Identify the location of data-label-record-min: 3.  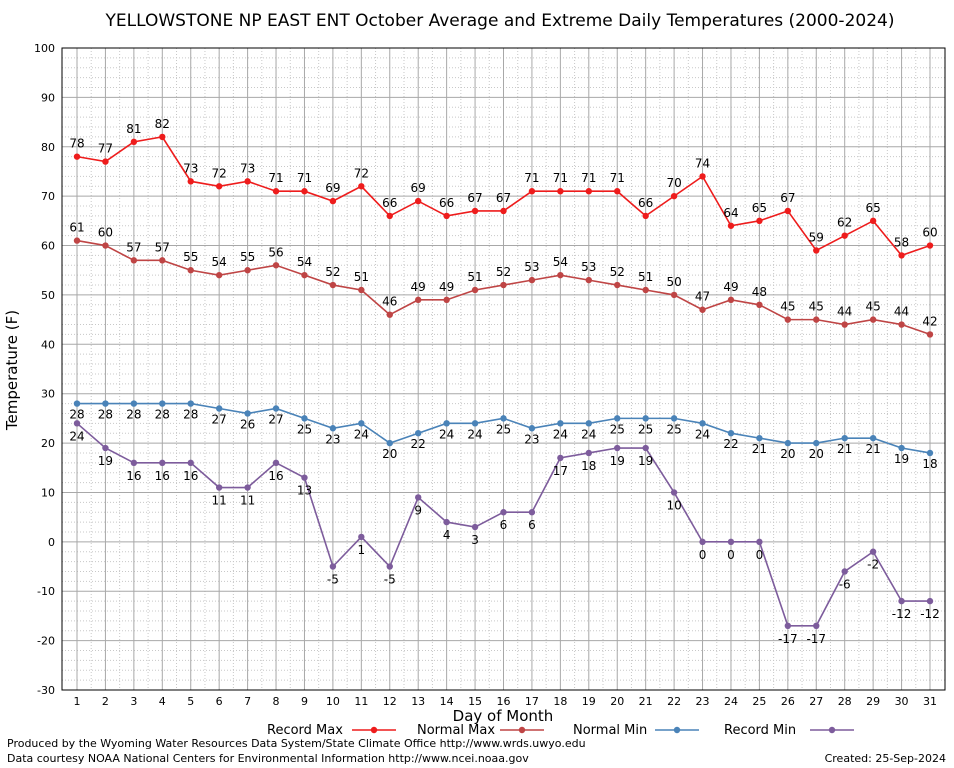
(475, 540).